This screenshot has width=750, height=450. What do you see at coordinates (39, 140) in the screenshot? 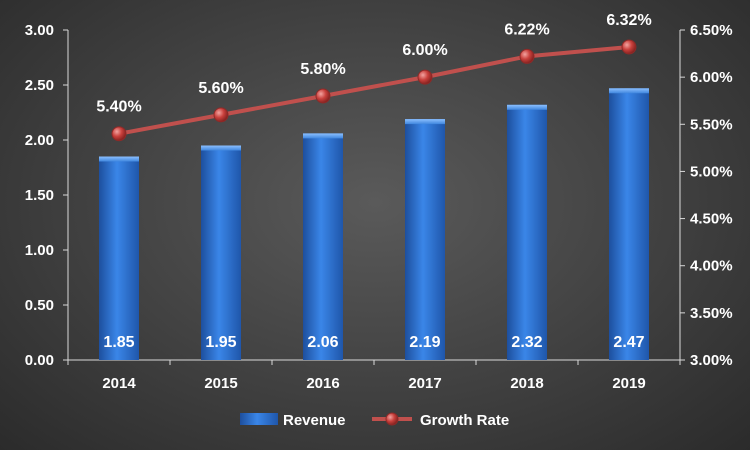
I see `y-left-tick-label: 2.00` at bounding box center [39, 140].